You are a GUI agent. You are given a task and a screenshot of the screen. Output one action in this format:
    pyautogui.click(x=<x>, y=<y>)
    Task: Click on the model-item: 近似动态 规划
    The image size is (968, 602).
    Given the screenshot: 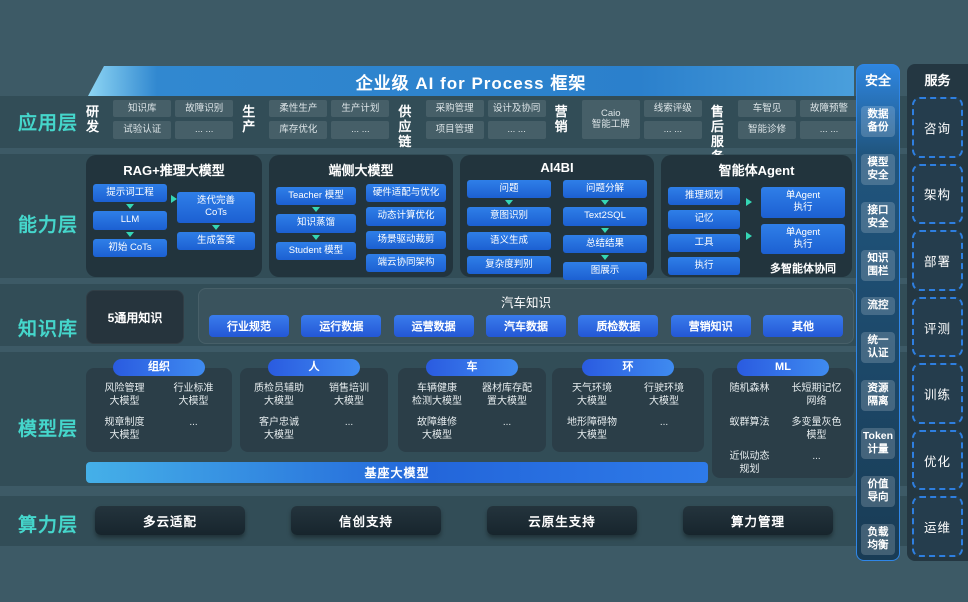 What is the action you would take?
    pyautogui.click(x=749, y=463)
    